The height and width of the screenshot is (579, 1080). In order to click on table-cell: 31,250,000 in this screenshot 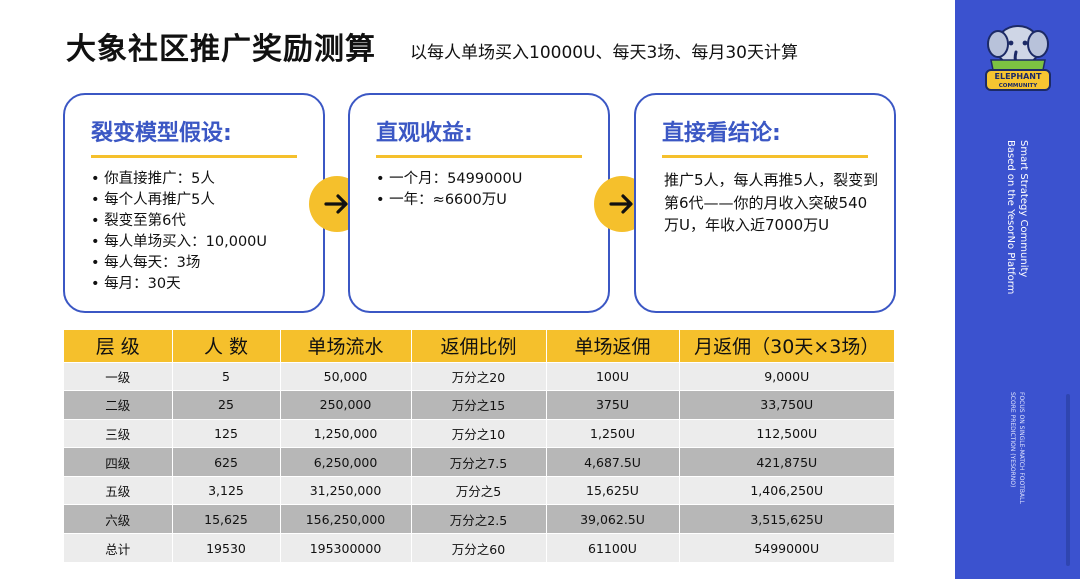, I will do `click(346, 490)`.